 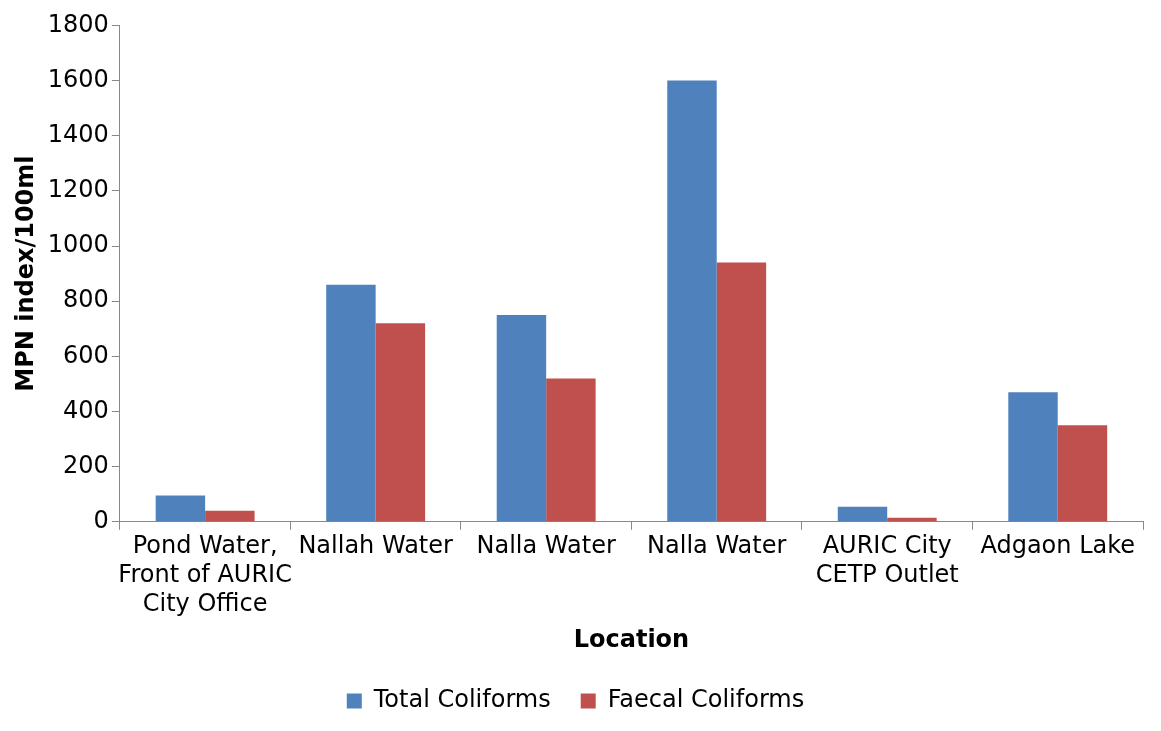 I want to click on x-tick-label: Pond Water, Front of AURIC City Office, so click(x=205, y=574).